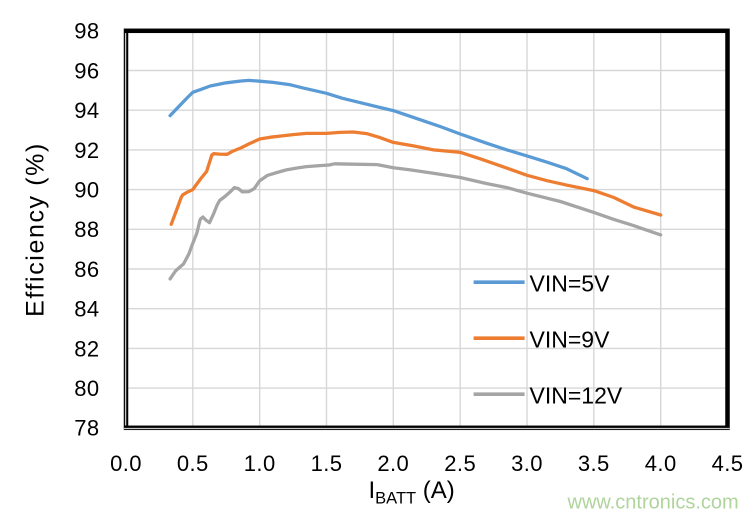  I want to click on svg-text: 1.0, so click(260, 463).